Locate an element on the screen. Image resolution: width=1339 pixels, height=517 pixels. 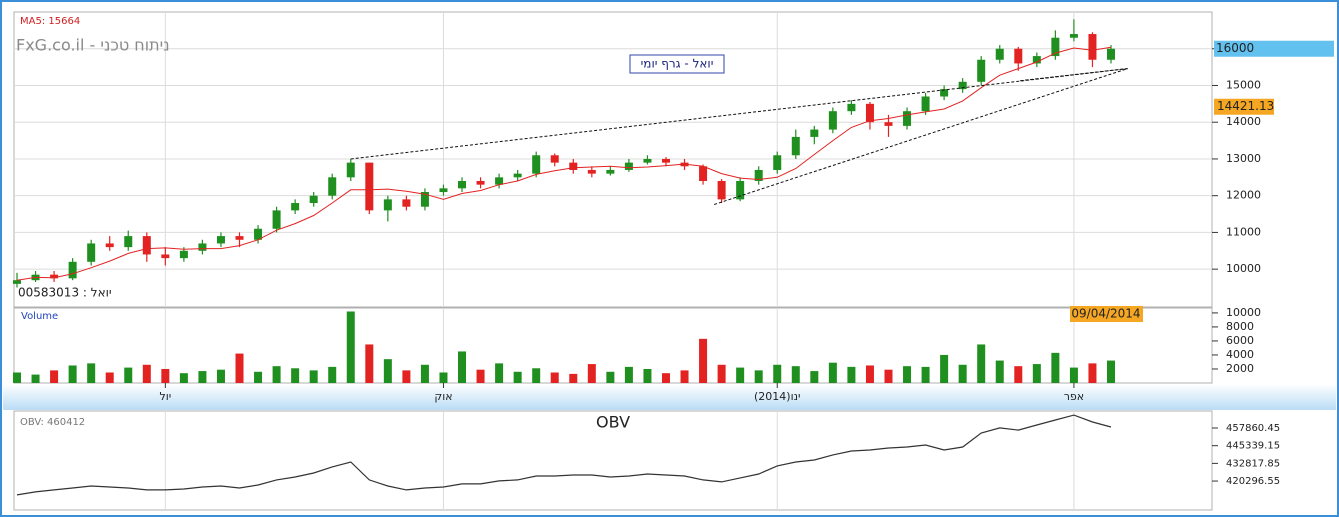
site-label: FxG.co.il - ניתוח טכני is located at coordinates (93, 45).